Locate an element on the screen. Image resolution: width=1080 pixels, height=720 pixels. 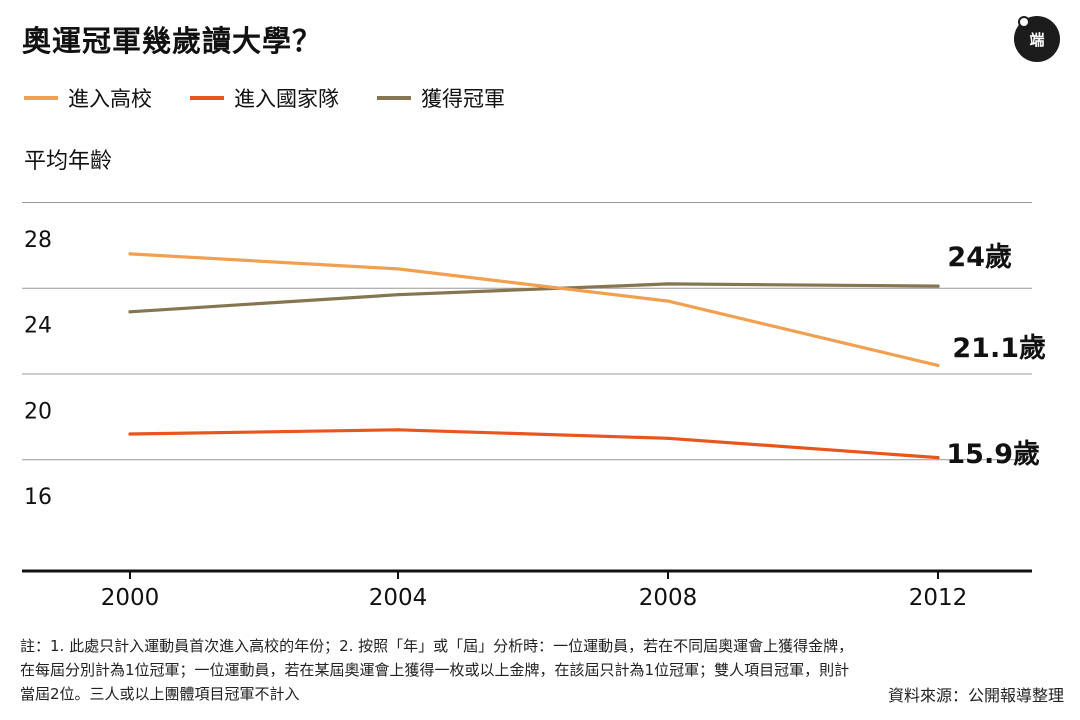
data-point-champion-2012 is located at coordinates (938, 286).